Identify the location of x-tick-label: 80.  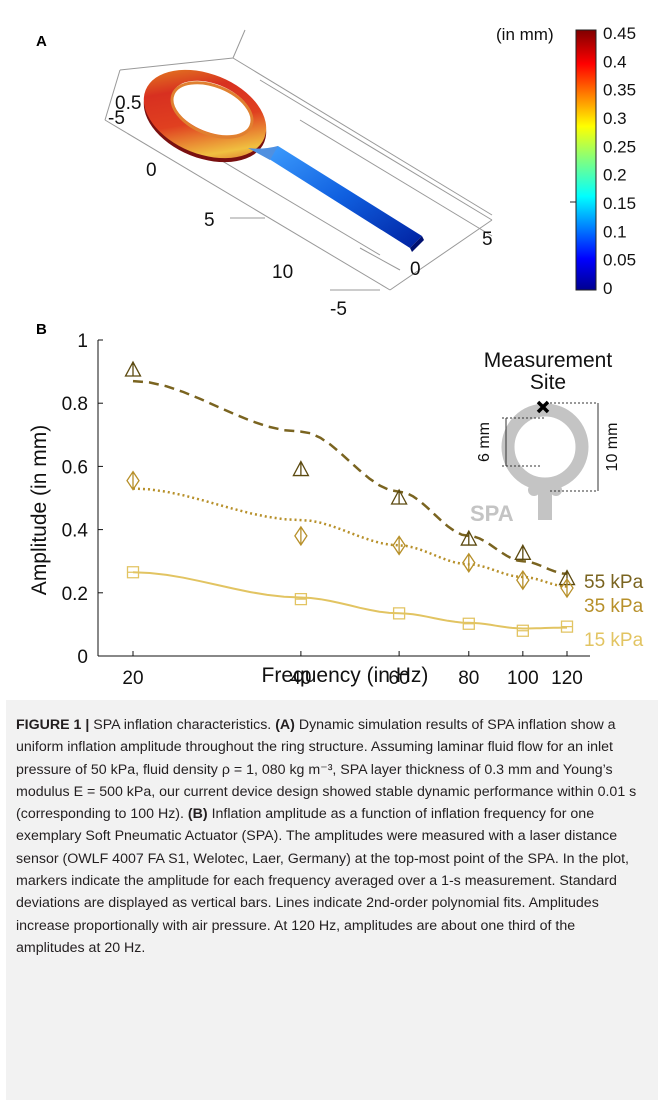
(468, 678).